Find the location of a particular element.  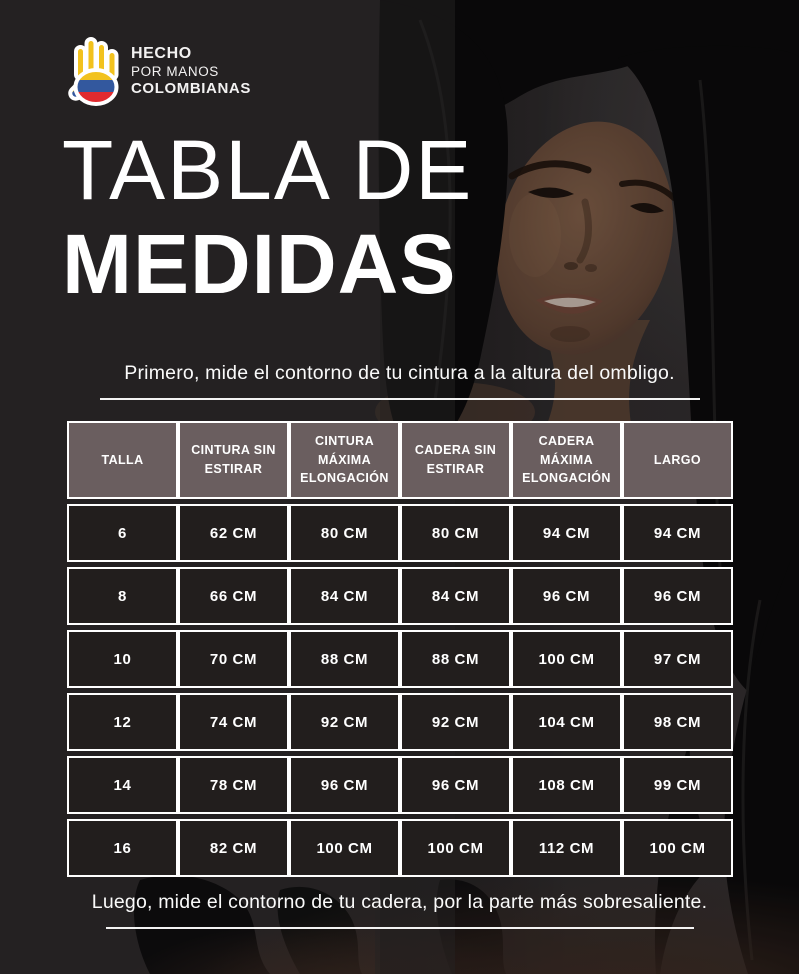

measurement-cell: 78 CM is located at coordinates (233, 785).